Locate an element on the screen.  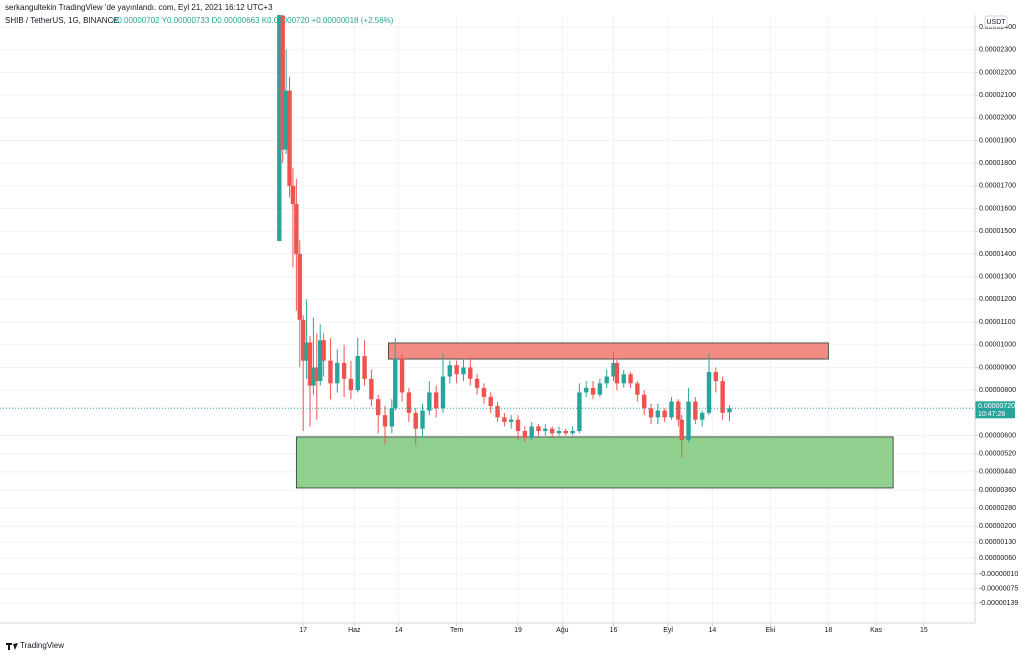
y-tick-label: 0.00001600 is located at coordinates (997, 208).